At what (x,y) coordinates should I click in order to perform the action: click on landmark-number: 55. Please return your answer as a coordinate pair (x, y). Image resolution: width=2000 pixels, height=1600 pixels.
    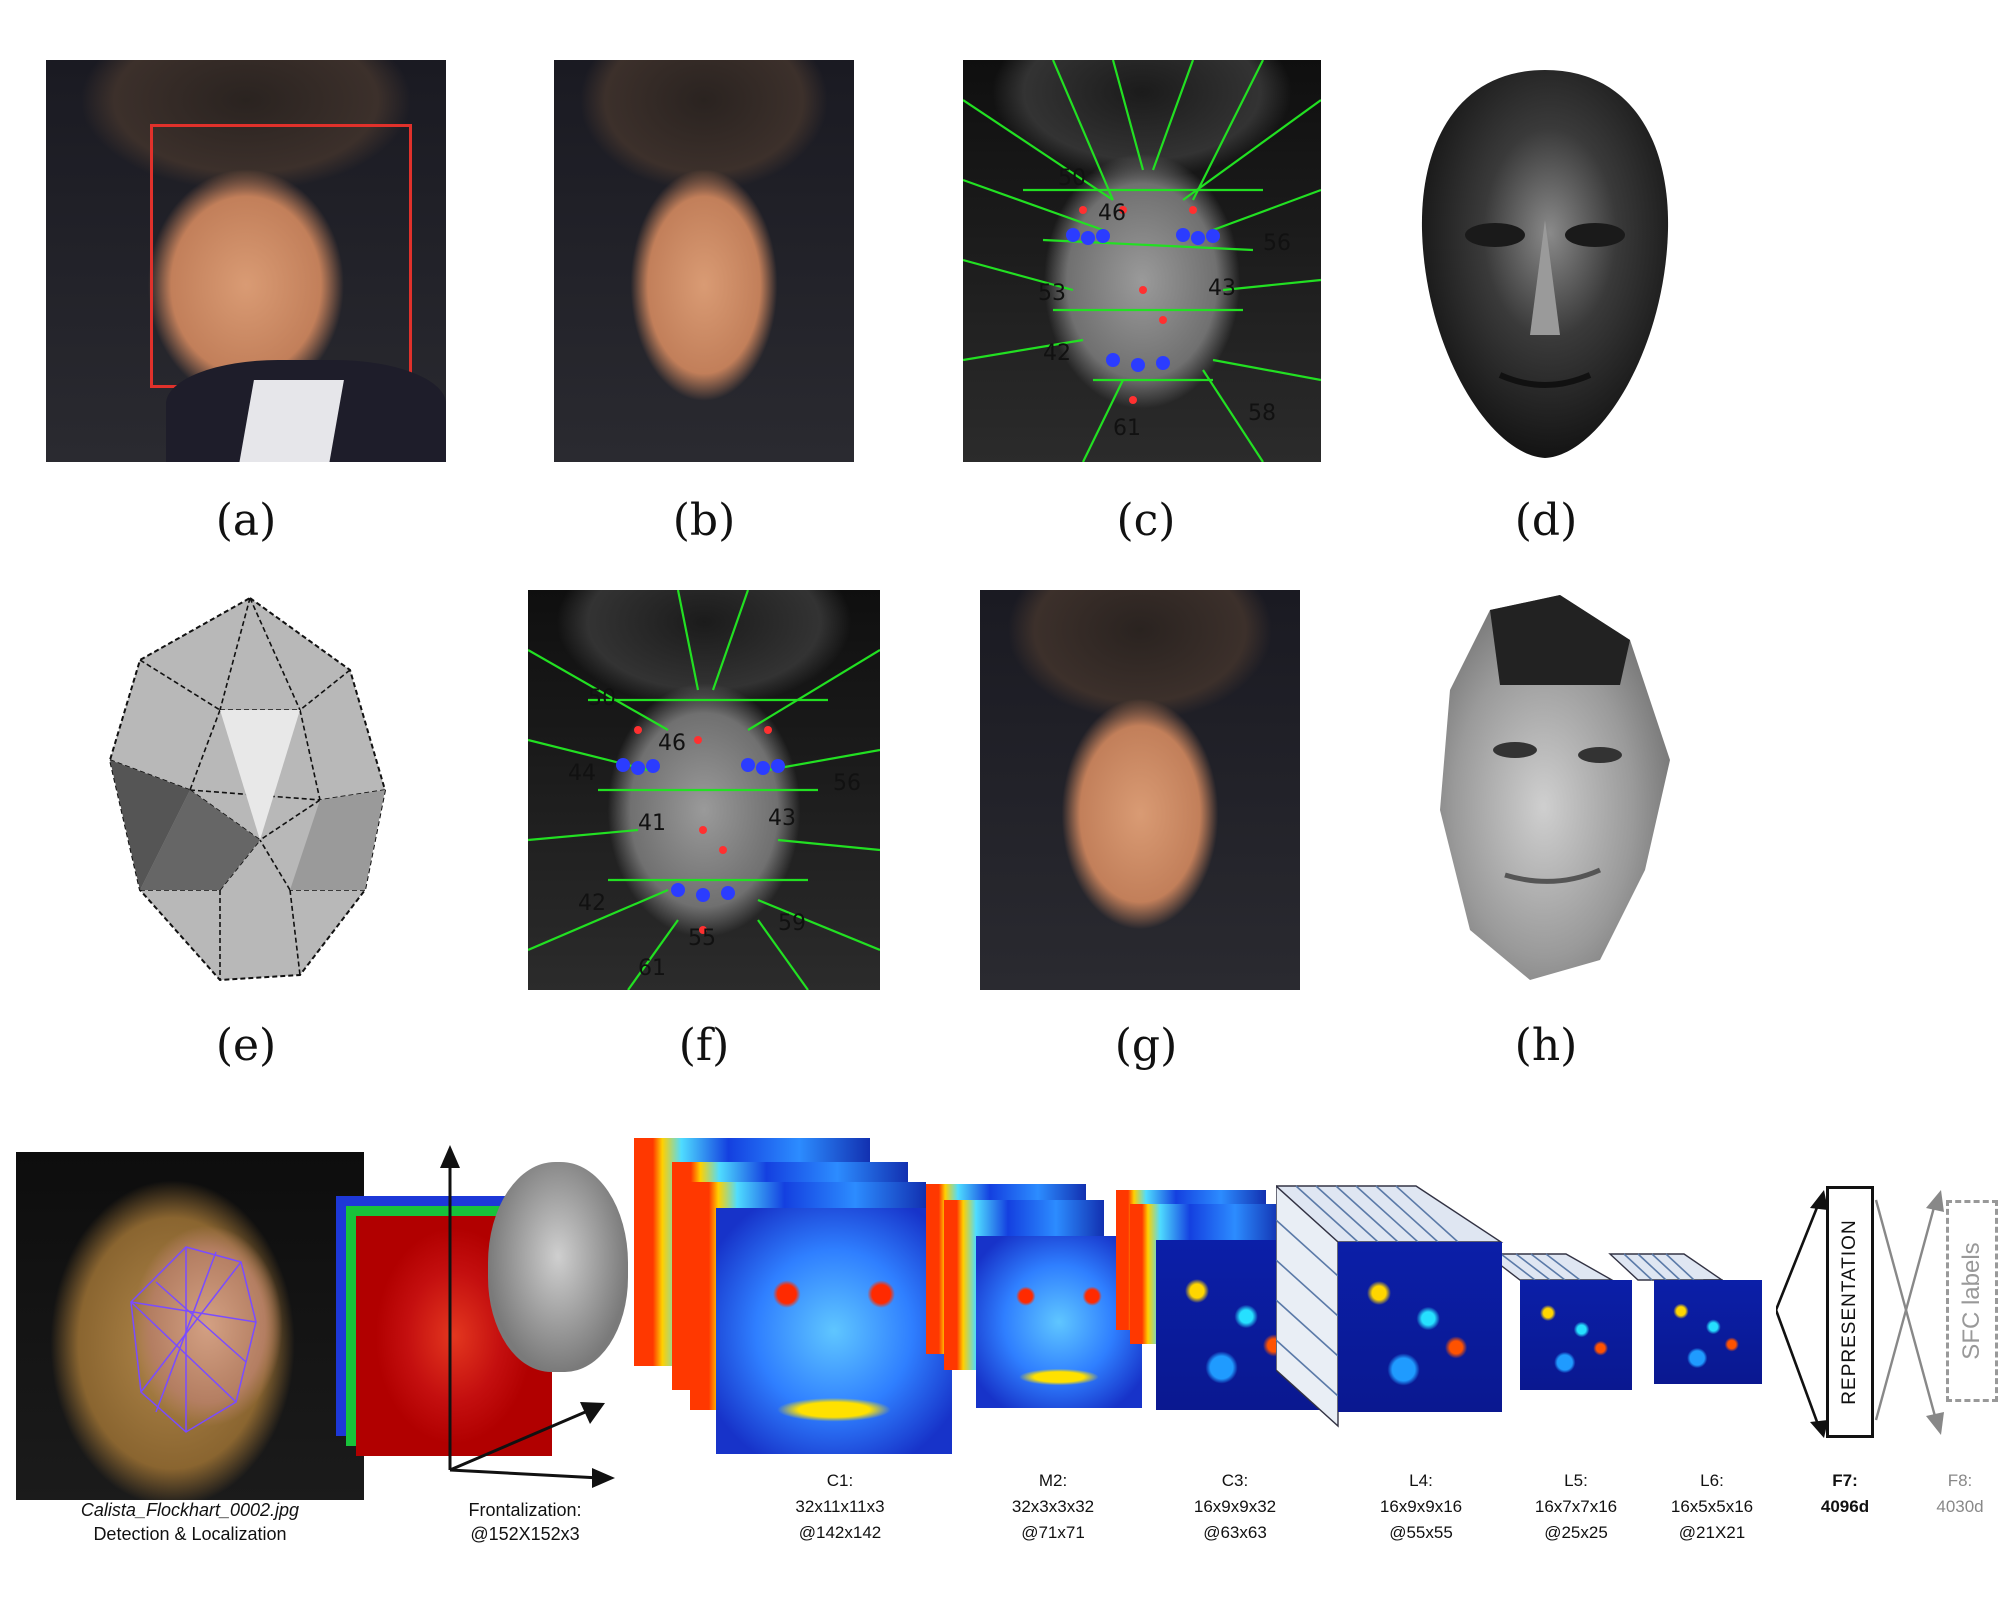
    Looking at the image, I should click on (702, 938).